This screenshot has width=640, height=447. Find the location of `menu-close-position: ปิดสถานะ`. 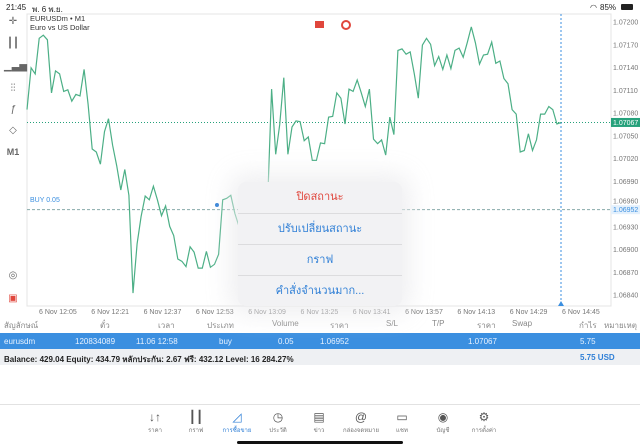

menu-close-position: ปิดสถานะ is located at coordinates (320, 197).